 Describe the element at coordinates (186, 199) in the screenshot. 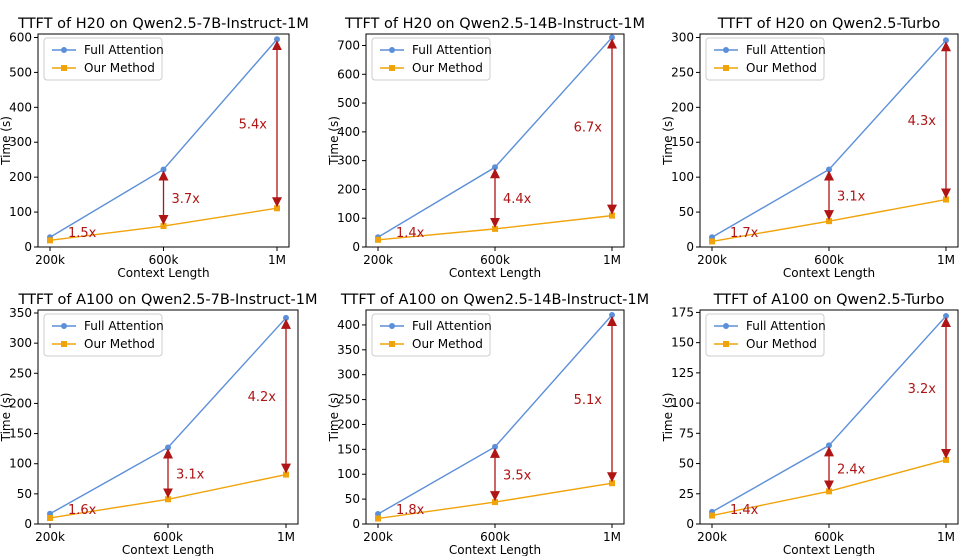

I see `speedup-label: 3.7x` at that location.